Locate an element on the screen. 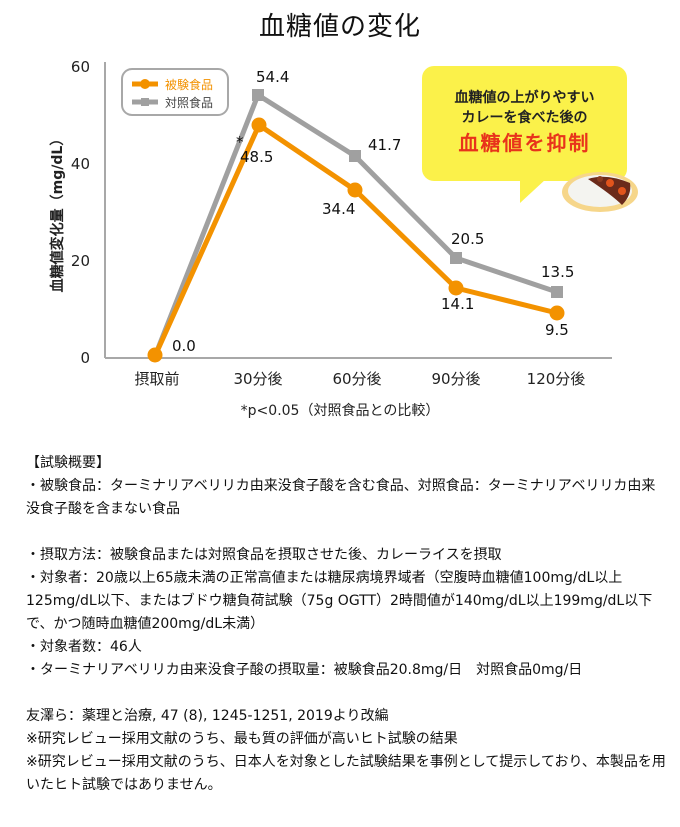  label-control-30: 54.4 is located at coordinates (272, 77).